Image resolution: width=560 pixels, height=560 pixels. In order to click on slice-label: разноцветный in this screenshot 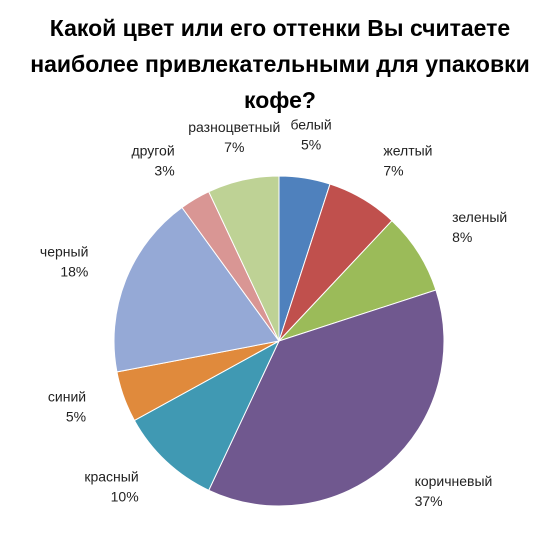, I will do `click(234, 127)`.